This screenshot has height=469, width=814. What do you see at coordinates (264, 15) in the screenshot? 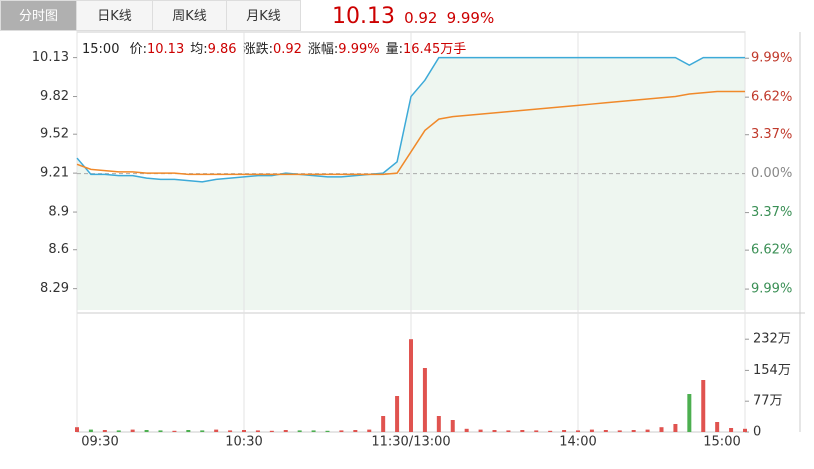
I see `tab: 月K线` at bounding box center [264, 15].